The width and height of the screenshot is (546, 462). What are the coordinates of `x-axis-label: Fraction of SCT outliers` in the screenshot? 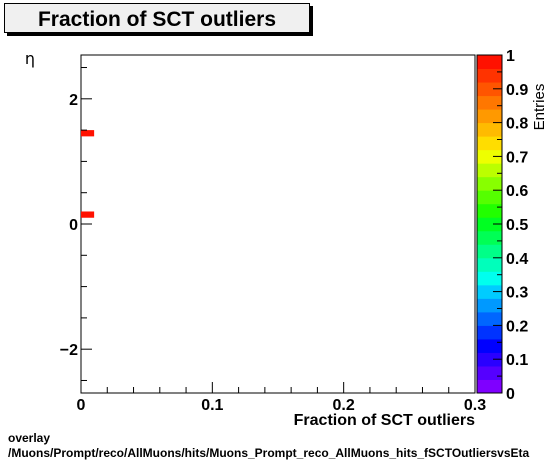 It's located at (384, 420).